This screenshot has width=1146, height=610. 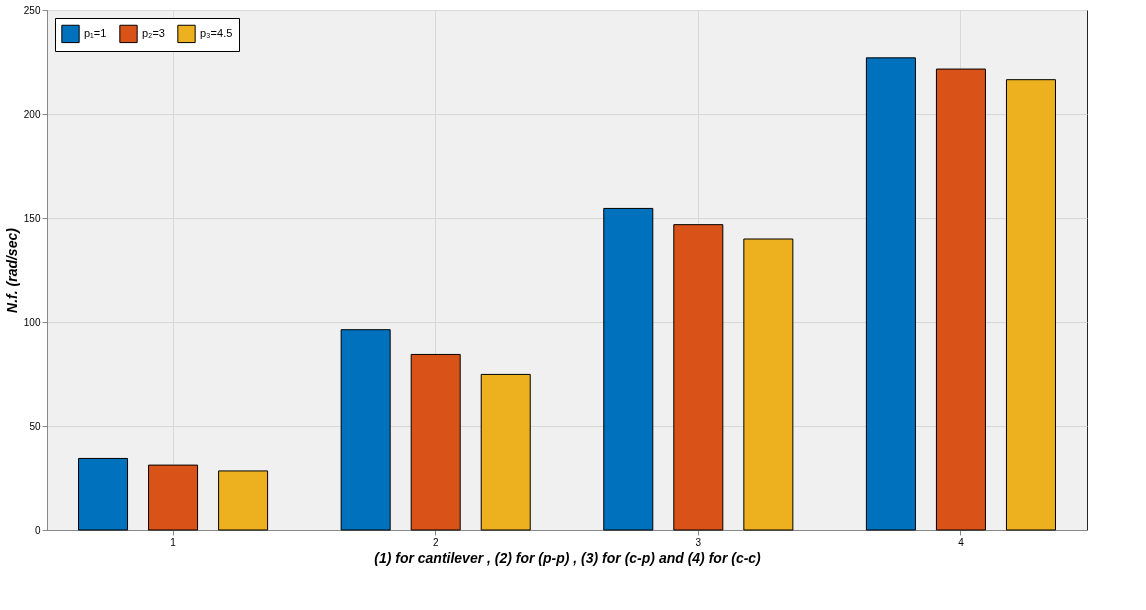 I want to click on legend-label: p₂=3, so click(x=153, y=32).